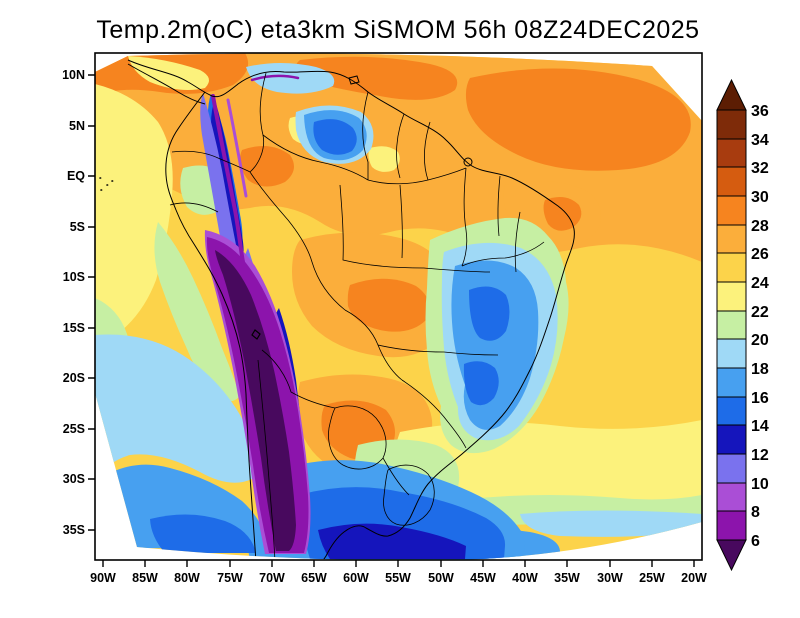 The width and height of the screenshot is (800, 618). What do you see at coordinates (489, 313) in the screenshot?
I see `field-region-blue-minas1` at bounding box center [489, 313].